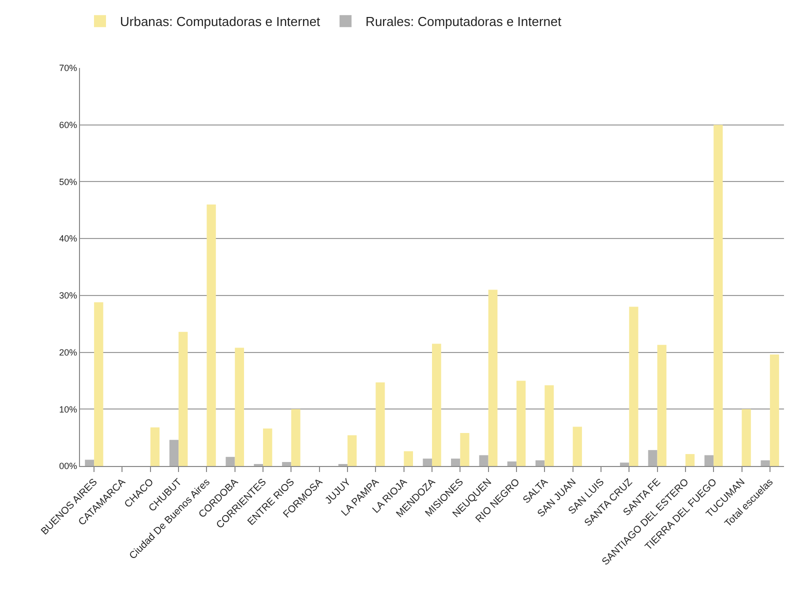 This screenshot has height=596, width=790. Describe the element at coordinates (68, 68) in the screenshot. I see `y-tick-label: 70%` at that location.